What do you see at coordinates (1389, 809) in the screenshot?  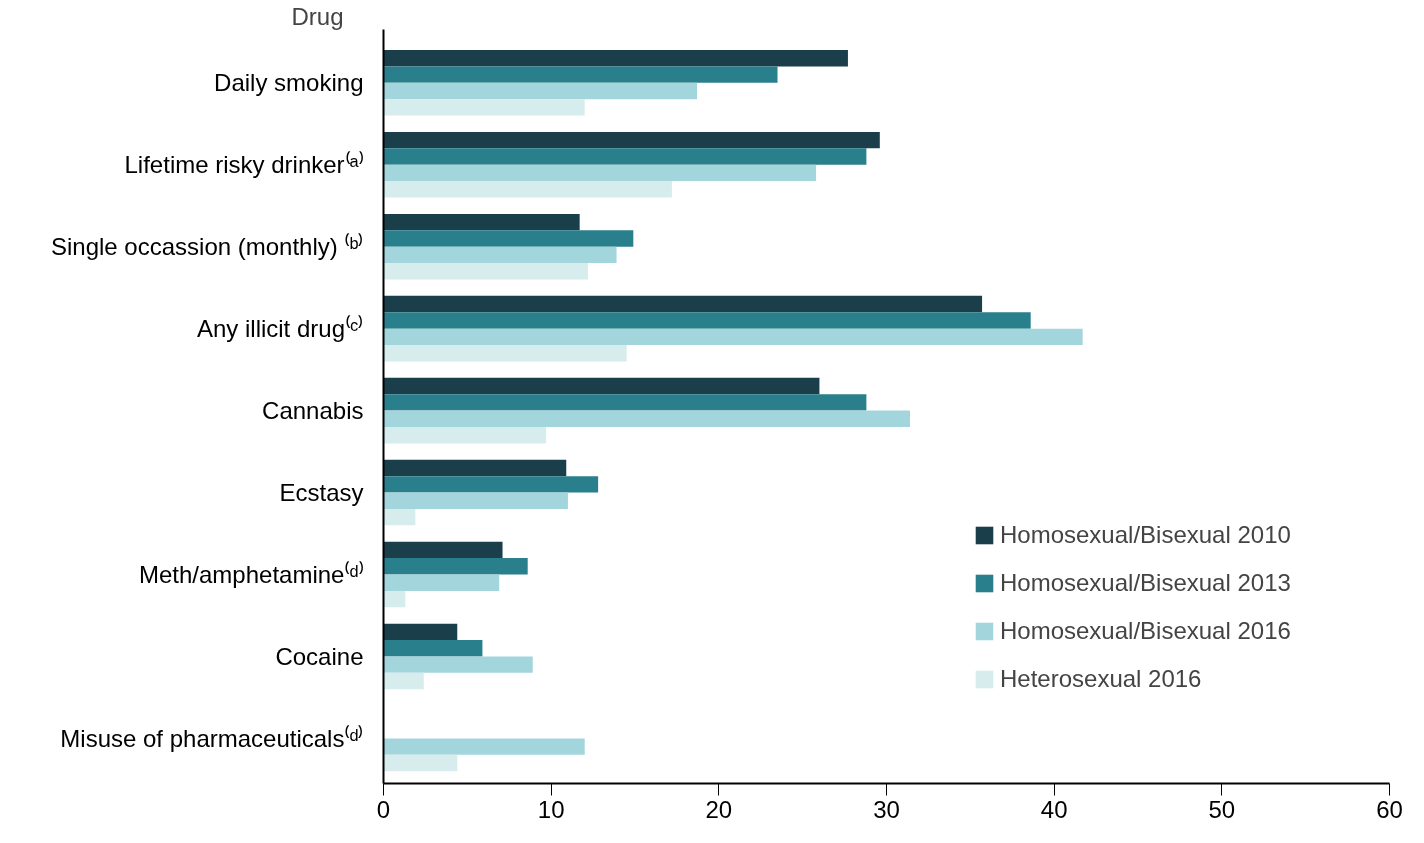 I see `x-tick-label: 60` at bounding box center [1389, 809].